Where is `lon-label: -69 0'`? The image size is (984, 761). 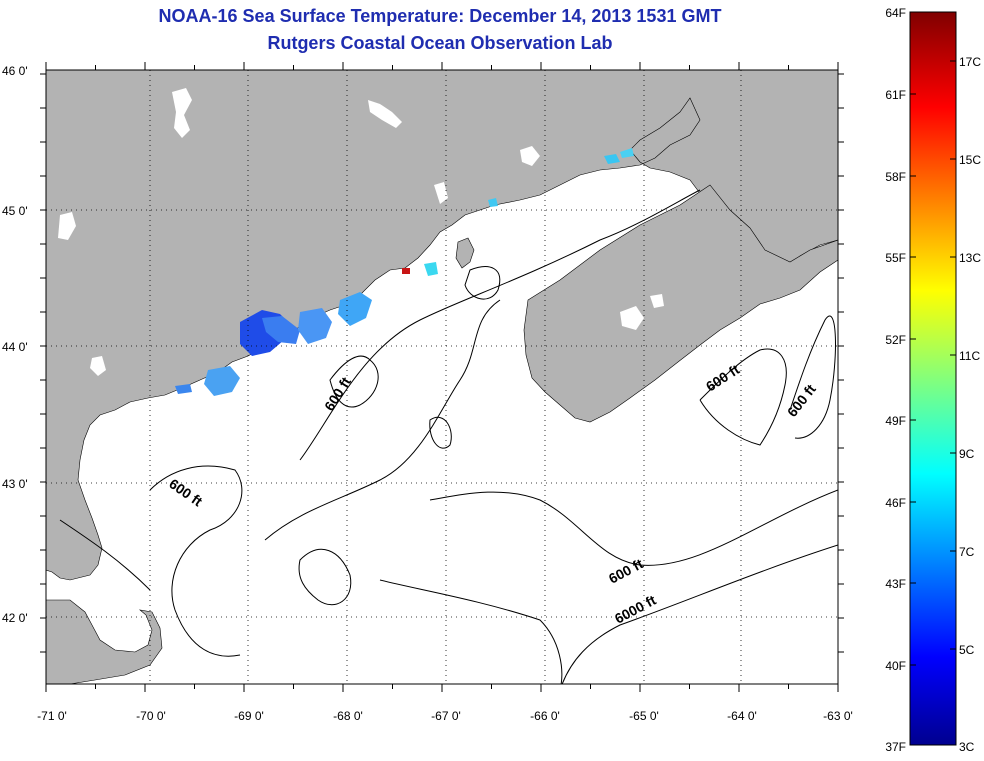
lon-label: -69 0' is located at coordinates (249, 716).